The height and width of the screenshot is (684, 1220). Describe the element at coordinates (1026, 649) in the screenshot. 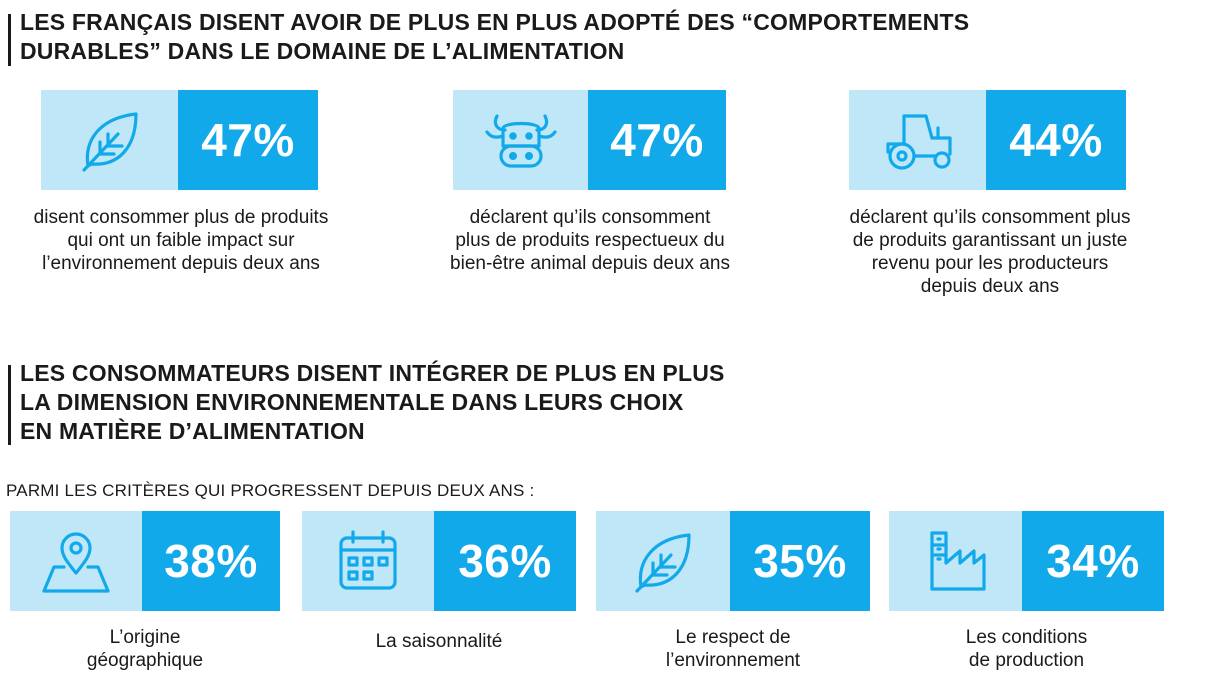

I see `criteria-label: Les conditions de production` at that location.